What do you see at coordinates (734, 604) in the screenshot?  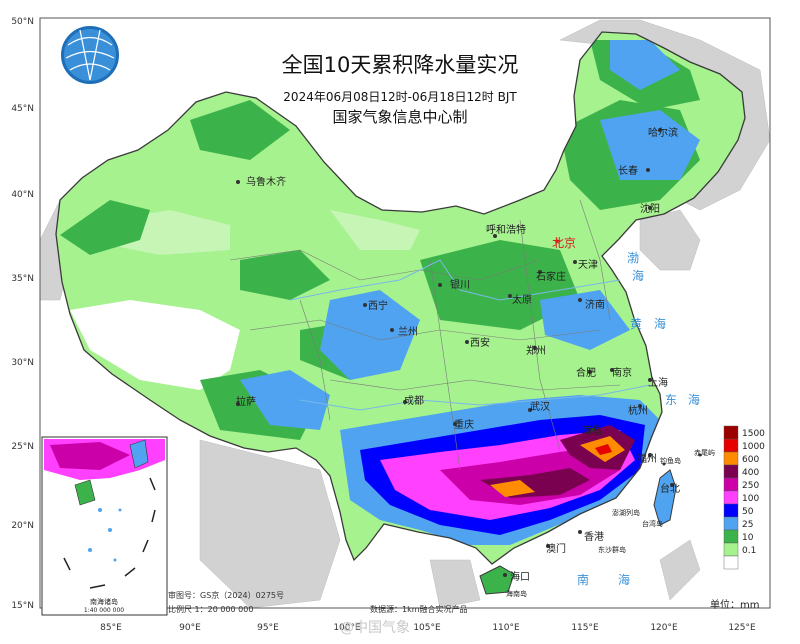 I see `unit-label: 单位：mm` at bounding box center [734, 604].